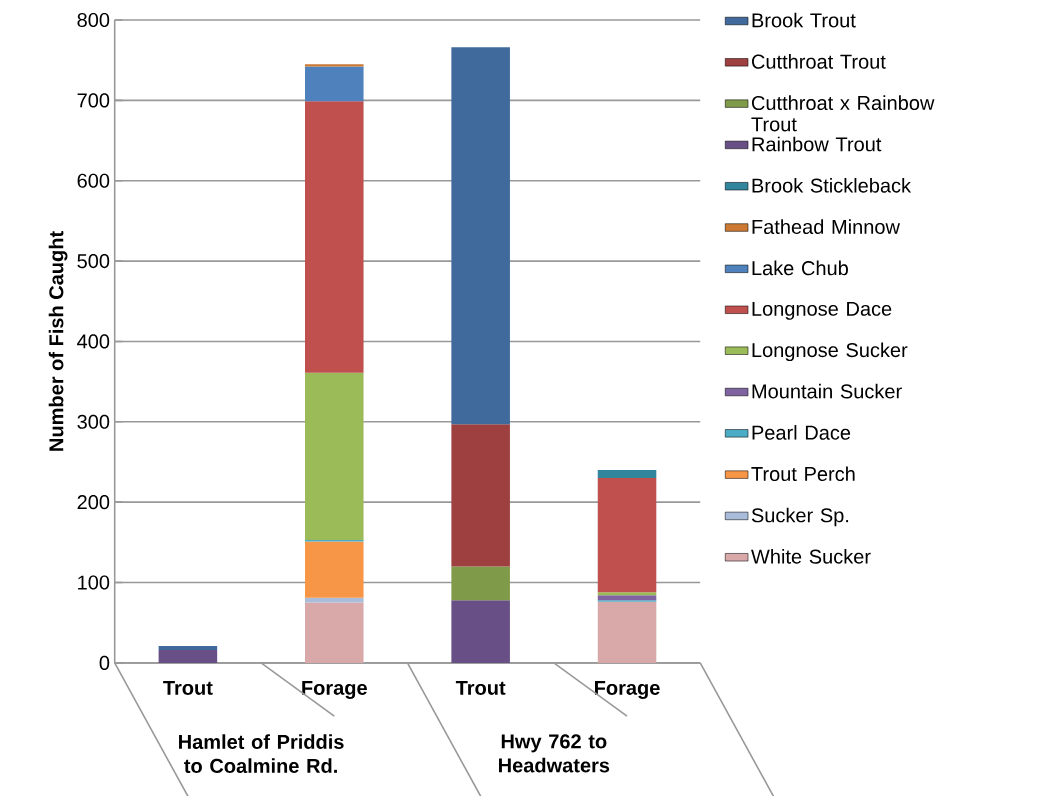 The width and height of the screenshot is (1043, 796). I want to click on legend-label: Cutthroat Trout, so click(818, 61).